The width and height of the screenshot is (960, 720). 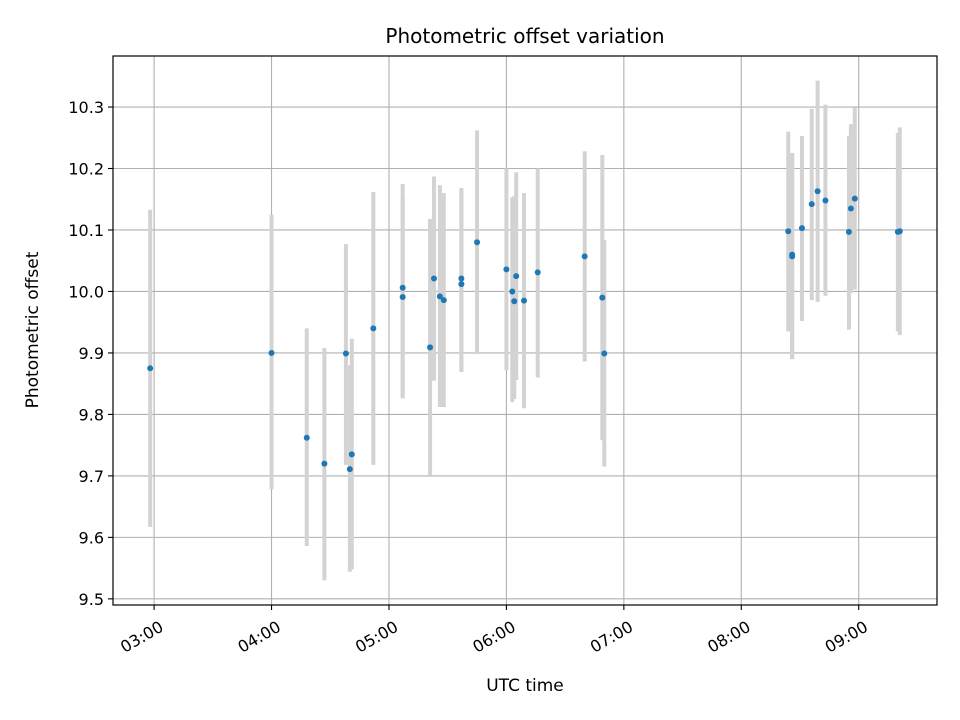 I want to click on x-tick-label: 08:00, so click(x=728, y=637).